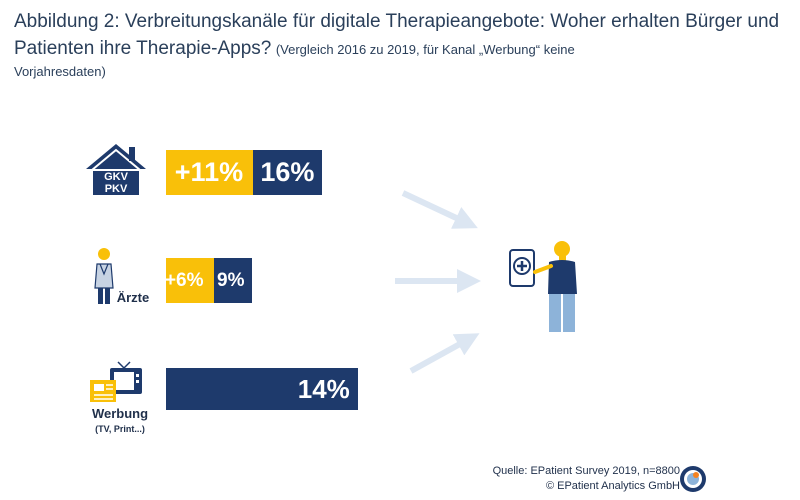 This screenshot has height=500, width=800. I want to click on bar-value-1: 16%, so click(288, 172).